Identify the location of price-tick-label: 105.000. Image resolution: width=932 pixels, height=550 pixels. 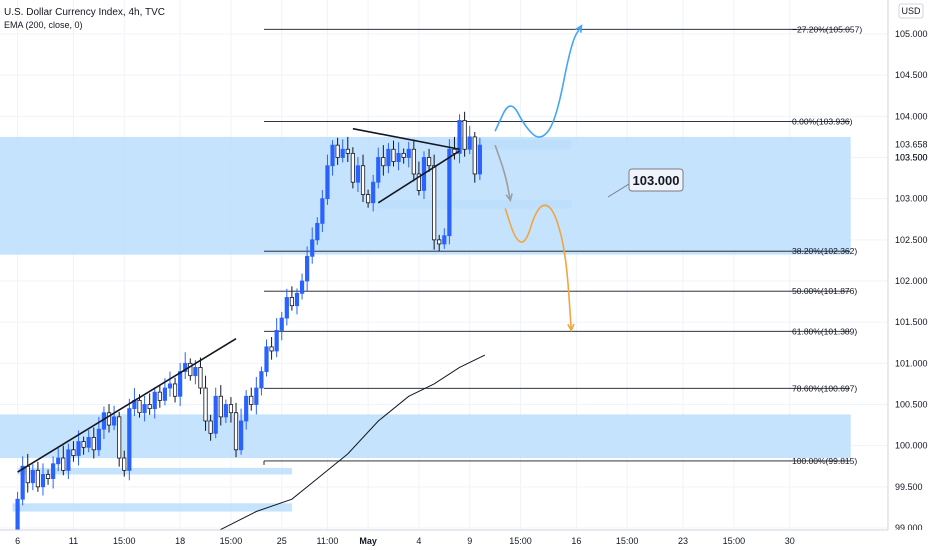
(911, 34).